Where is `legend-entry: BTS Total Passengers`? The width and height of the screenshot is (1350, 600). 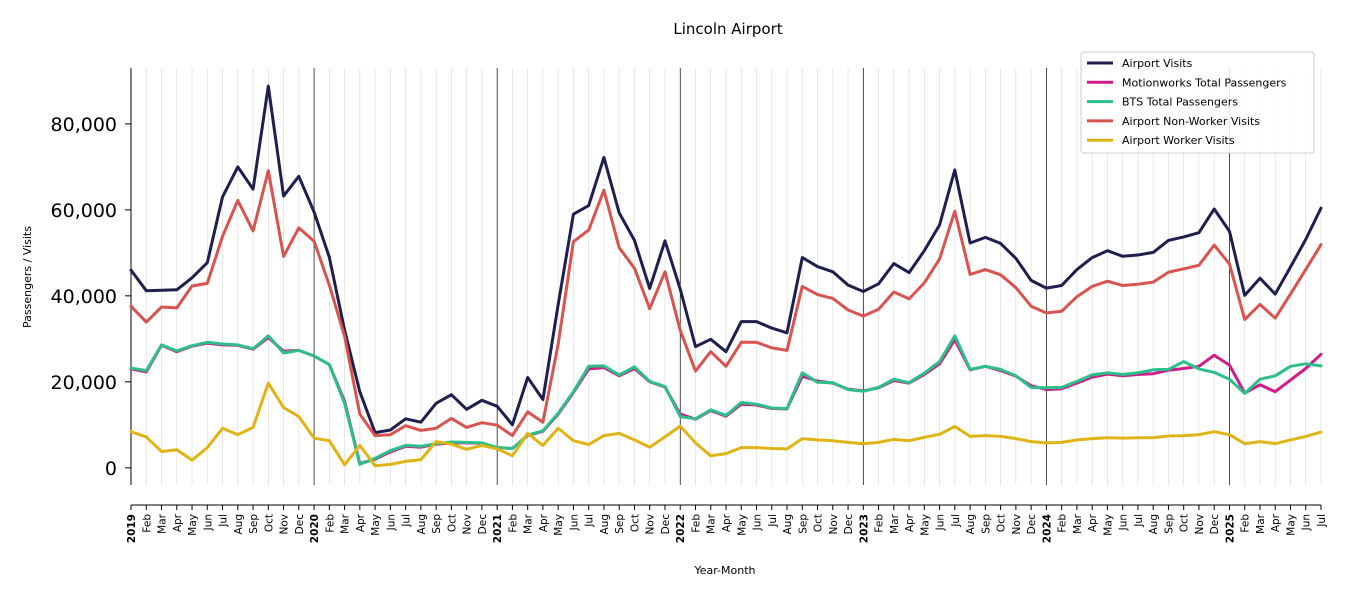 legend-entry: BTS Total Passengers is located at coordinates (1180, 102).